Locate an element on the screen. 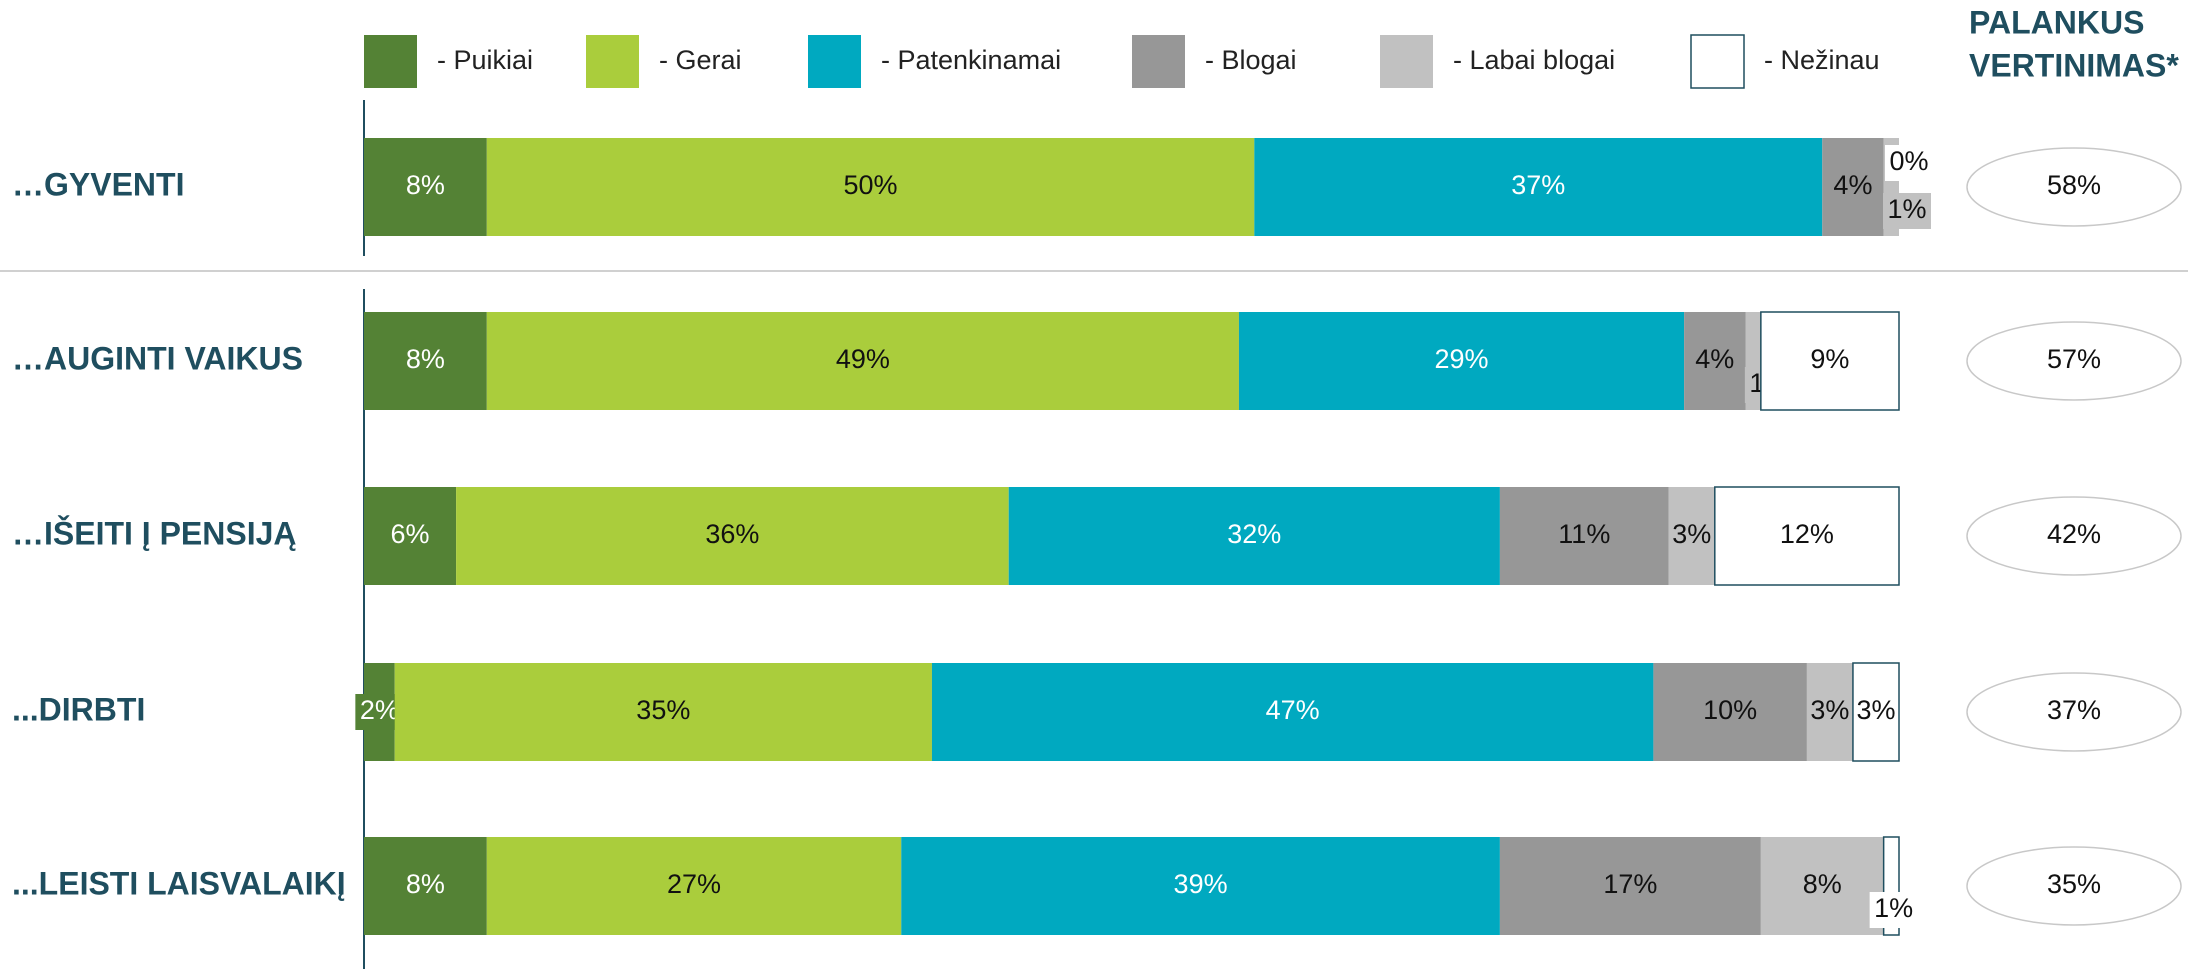  value-label: 39% is located at coordinates (1201, 884).